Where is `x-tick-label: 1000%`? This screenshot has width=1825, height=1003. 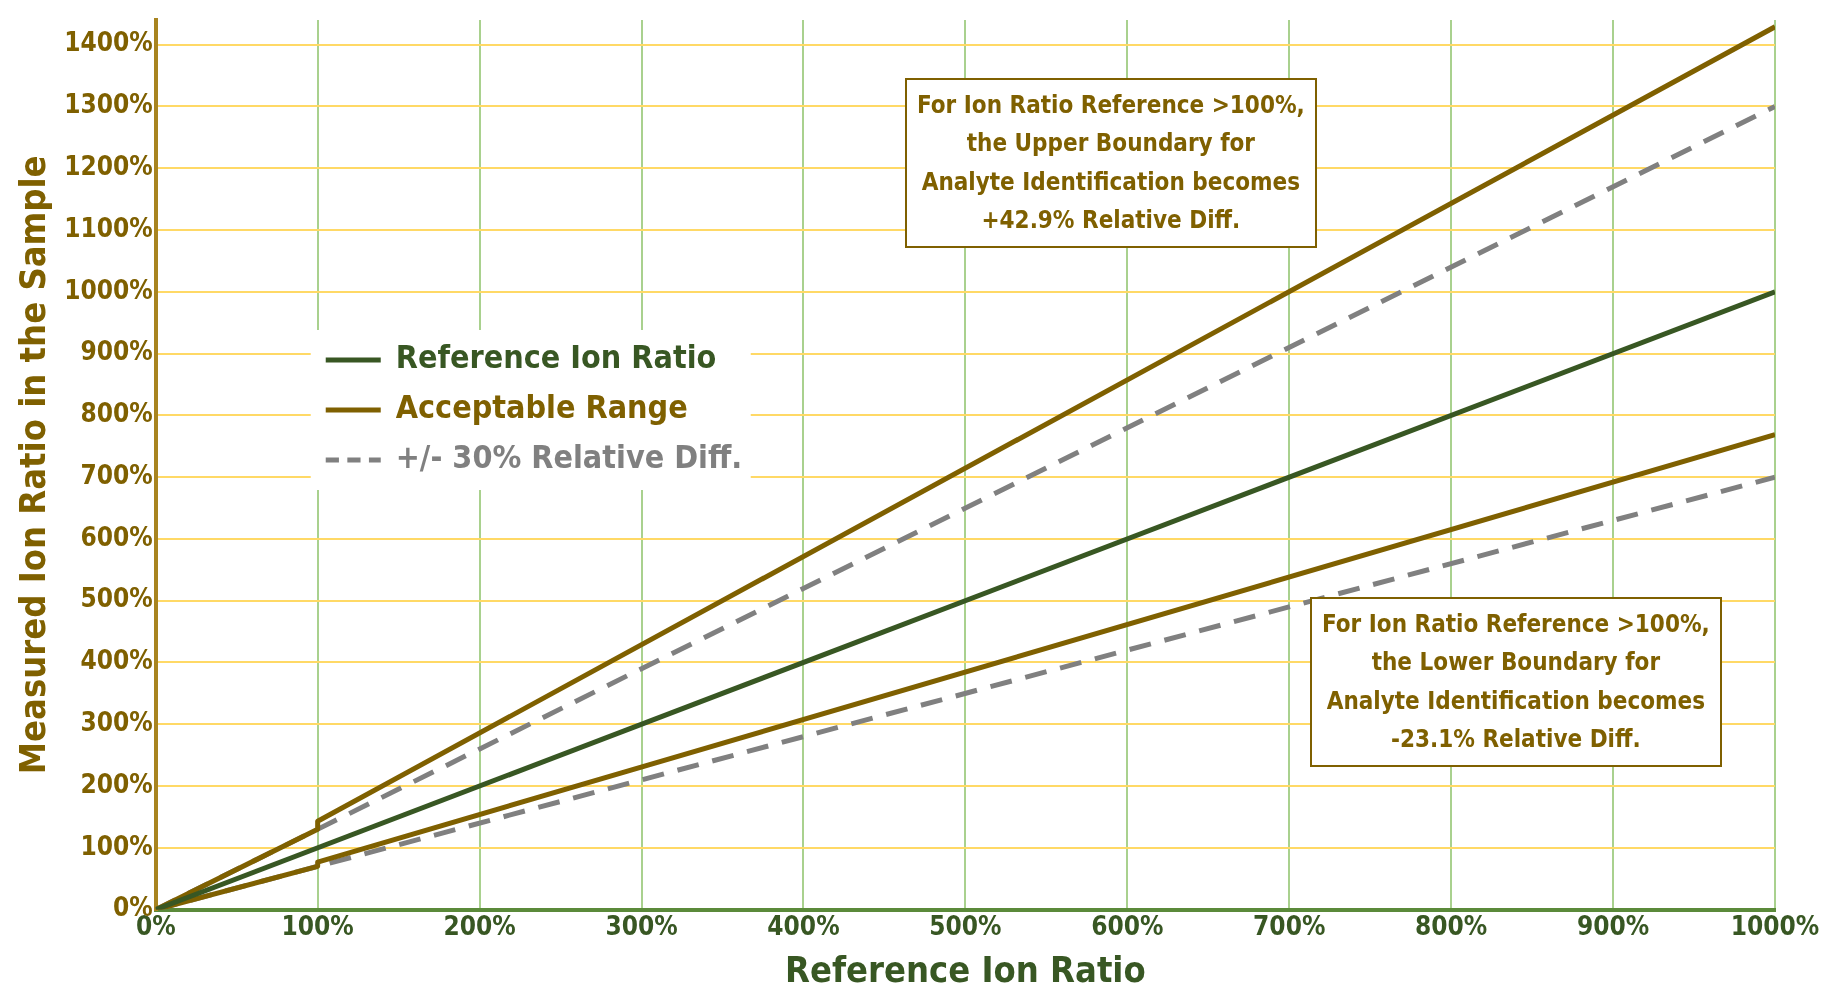 x-tick-label: 1000% is located at coordinates (1775, 925).